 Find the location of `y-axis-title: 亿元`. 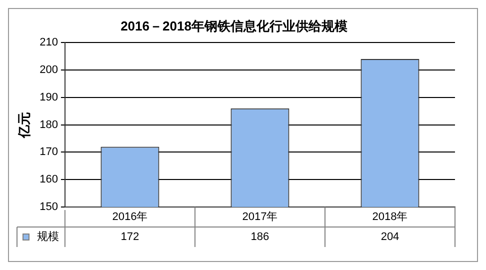

y-axis-title: 亿元 is located at coordinates (24, 125).